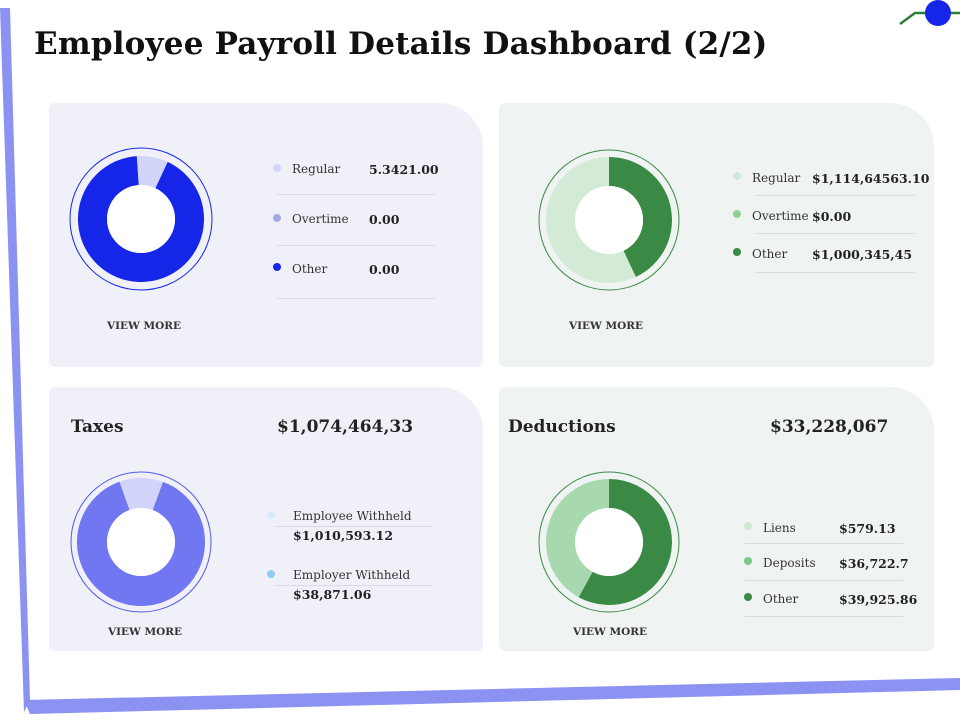 This screenshot has height=720, width=960. What do you see at coordinates (15, 360) in the screenshot?
I see `frame-left-stripe` at bounding box center [15, 360].